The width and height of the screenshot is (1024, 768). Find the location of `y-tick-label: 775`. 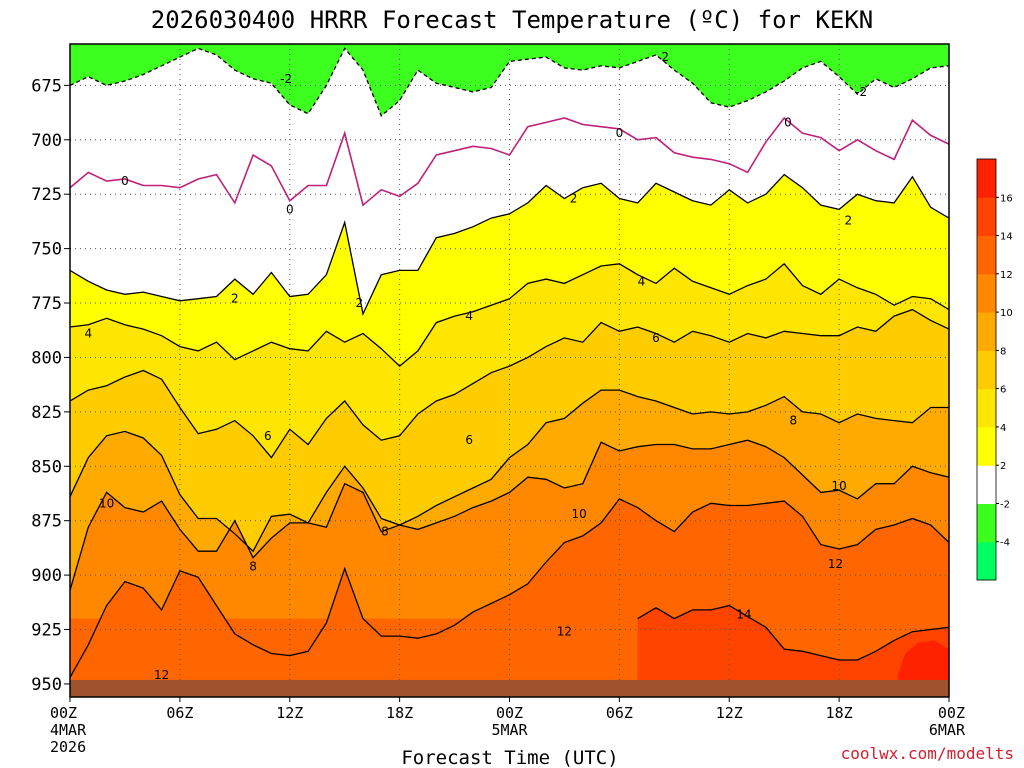

y-tick-label: 775 is located at coordinates (46, 304).